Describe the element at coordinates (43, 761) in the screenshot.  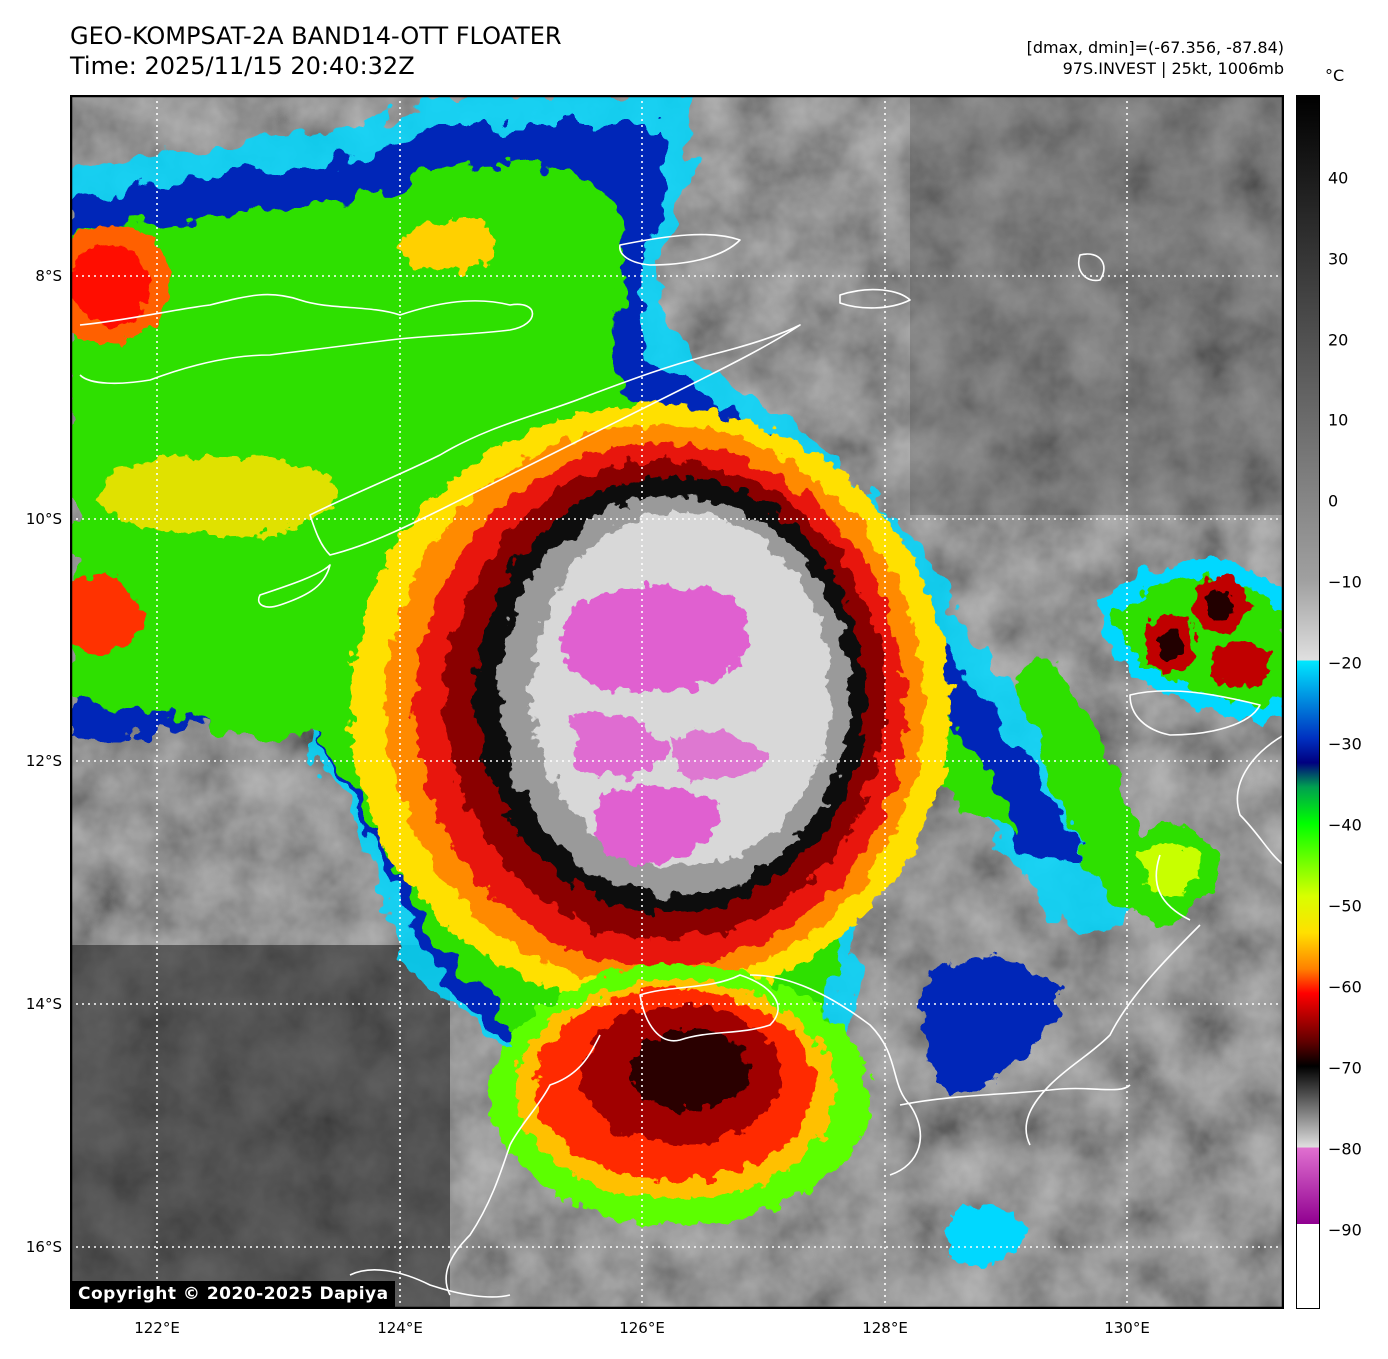
I see `y-tick-label: 12°S` at that location.